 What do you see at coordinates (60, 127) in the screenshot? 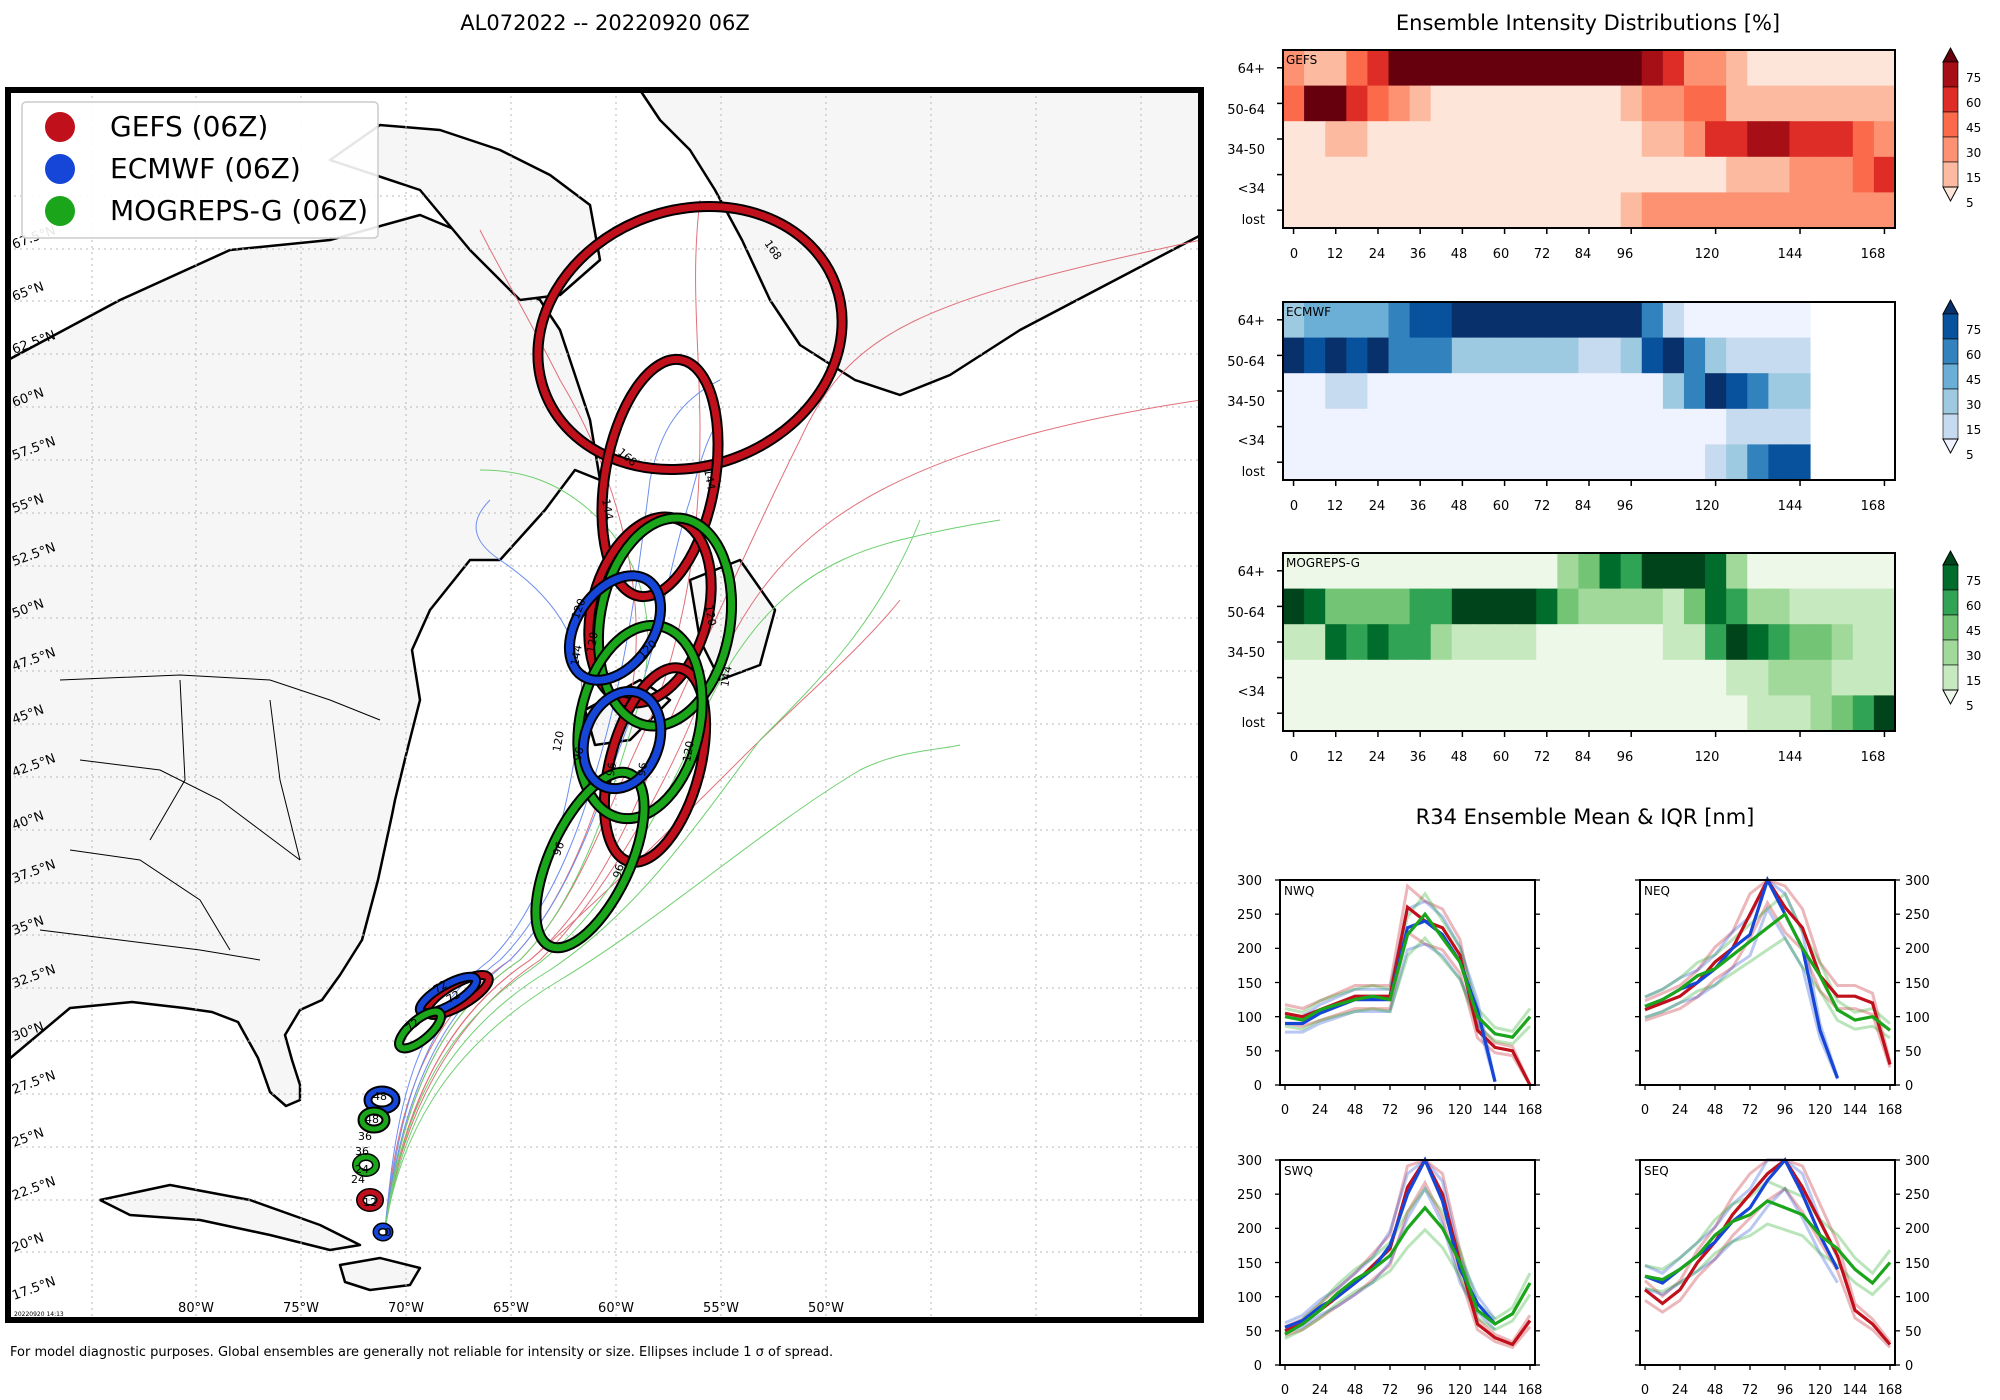
I see `legend-dot-gefs` at bounding box center [60, 127].